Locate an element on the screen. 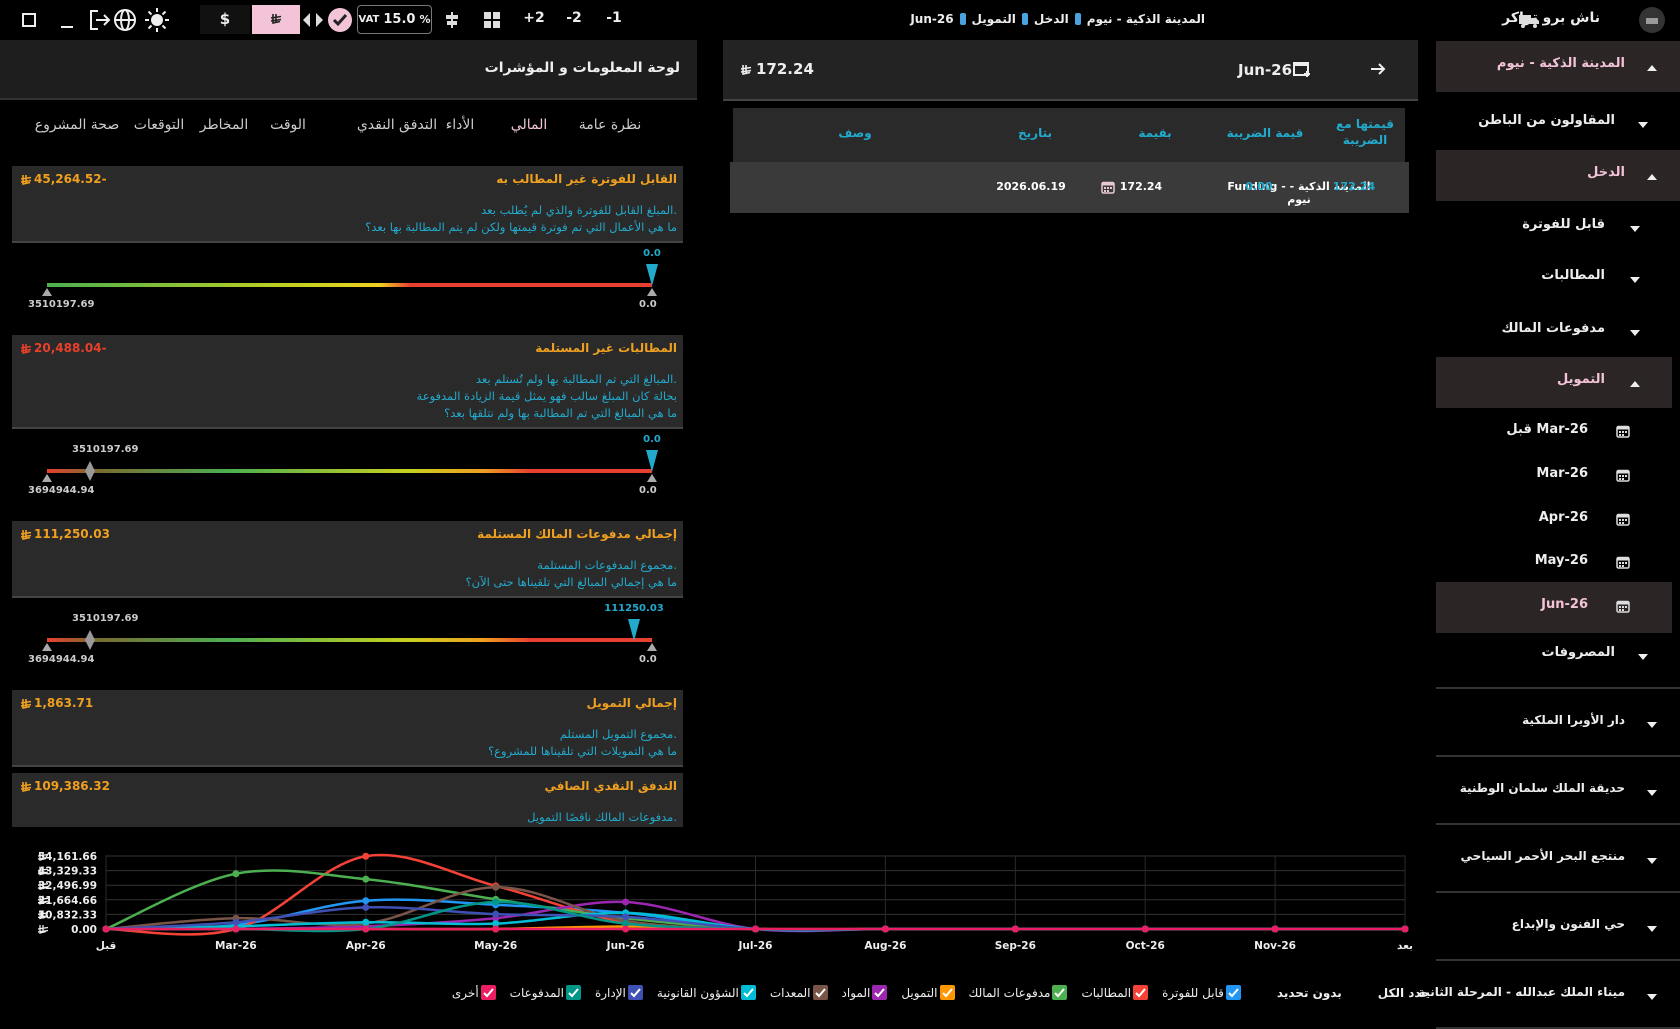 The height and width of the screenshot is (1029, 1680). sidebar-item: قبل Mar-26 is located at coordinates (1547, 429).